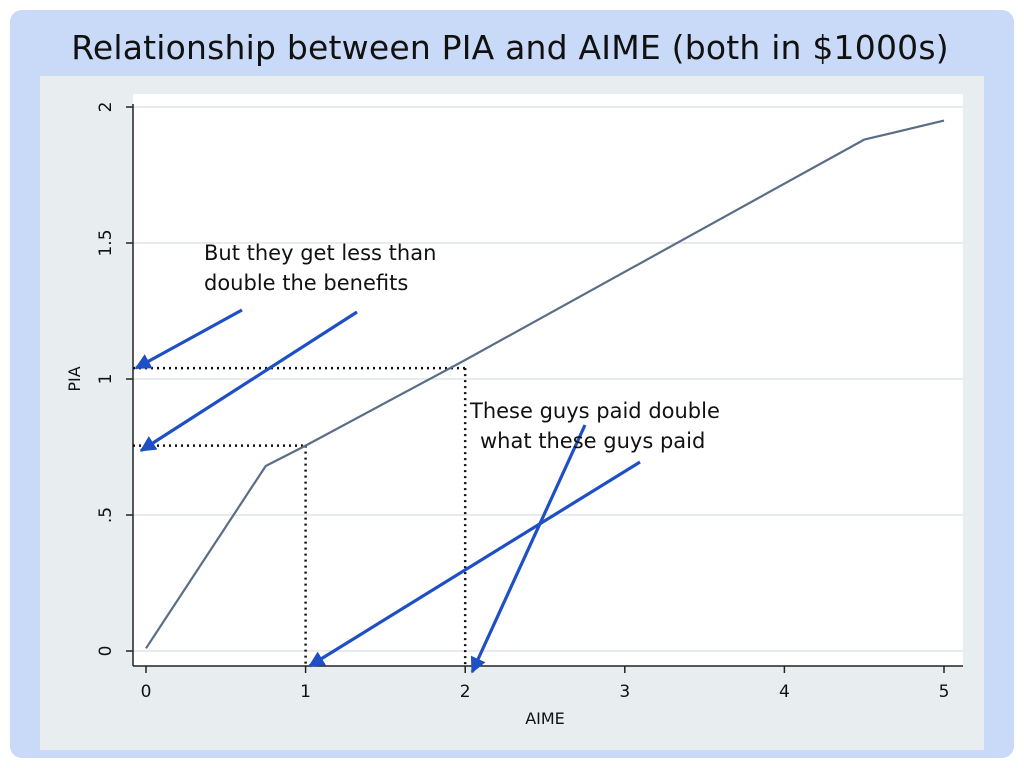 This screenshot has width=1024, height=768. What do you see at coordinates (944, 692) in the screenshot?
I see `x-tick-label: 5` at bounding box center [944, 692].